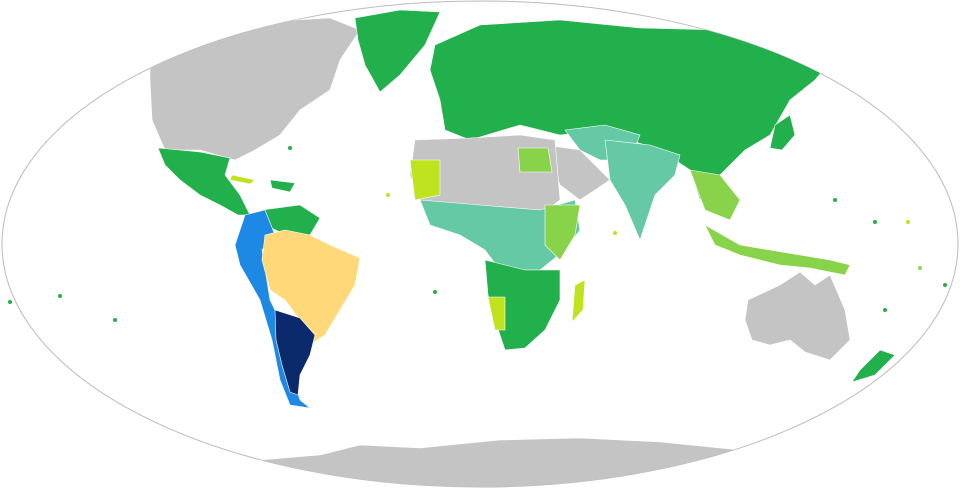  Describe the element at coordinates (777, 250) in the screenshot. I see `indonesia` at that location.